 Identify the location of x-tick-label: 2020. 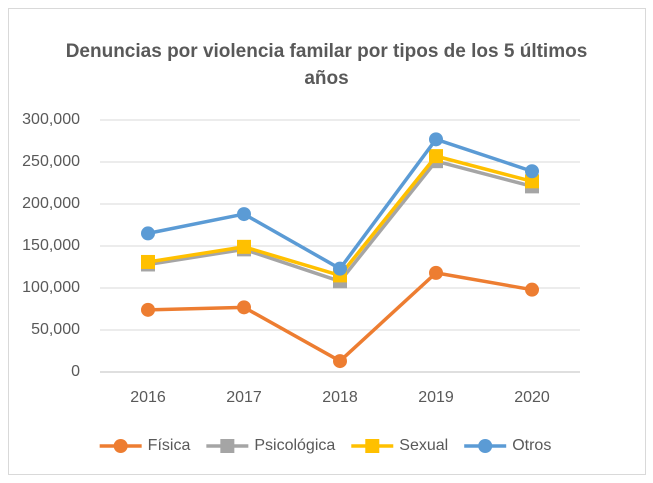
(532, 397).